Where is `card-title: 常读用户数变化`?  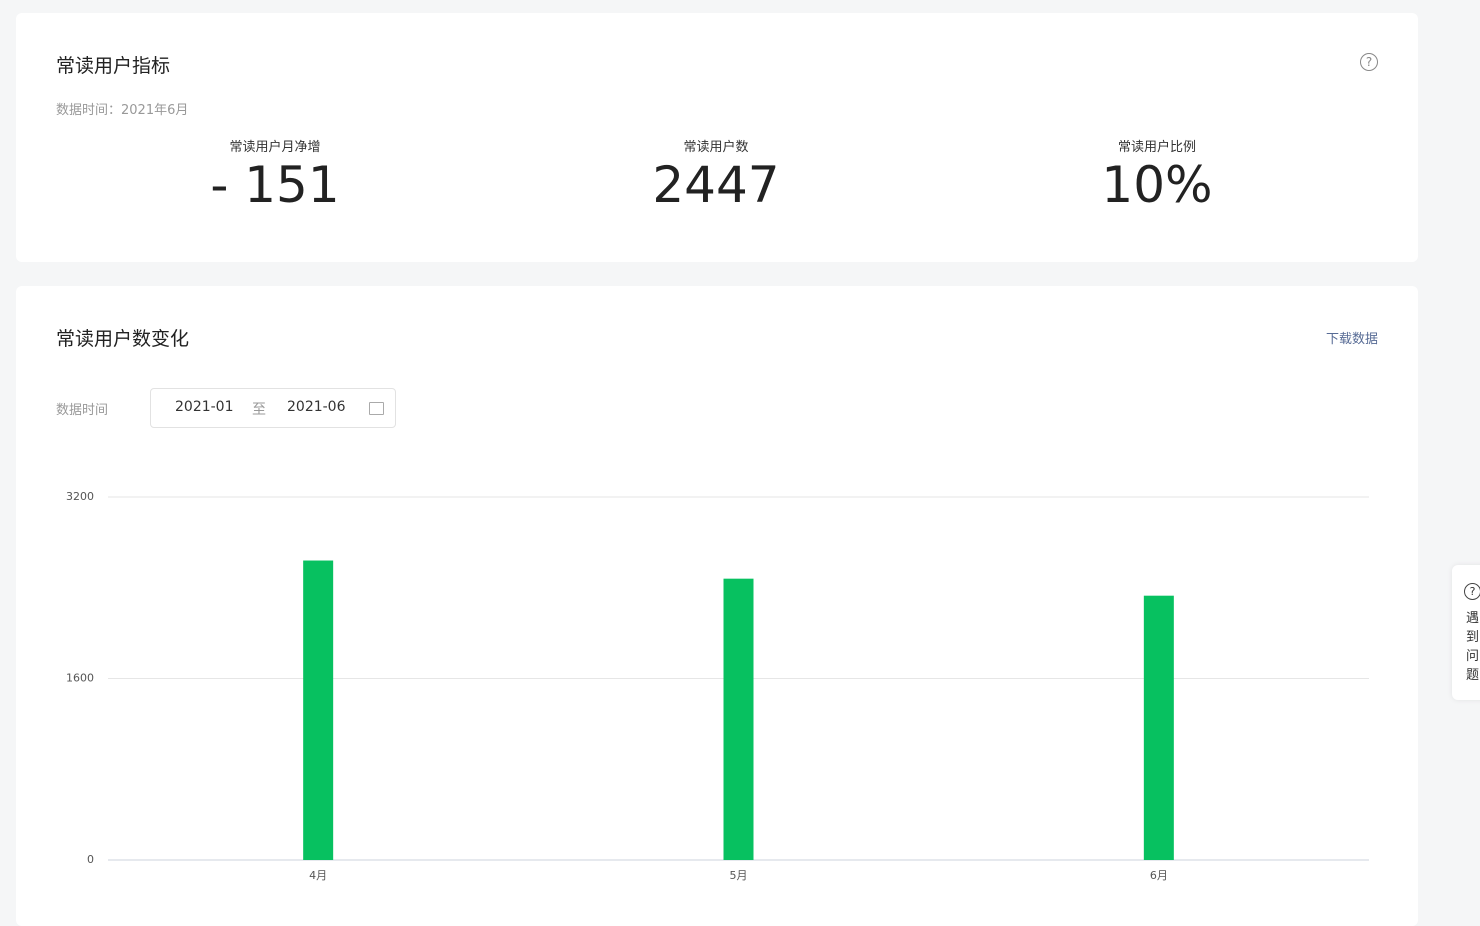
card-title: 常读用户数变化 is located at coordinates (123, 339).